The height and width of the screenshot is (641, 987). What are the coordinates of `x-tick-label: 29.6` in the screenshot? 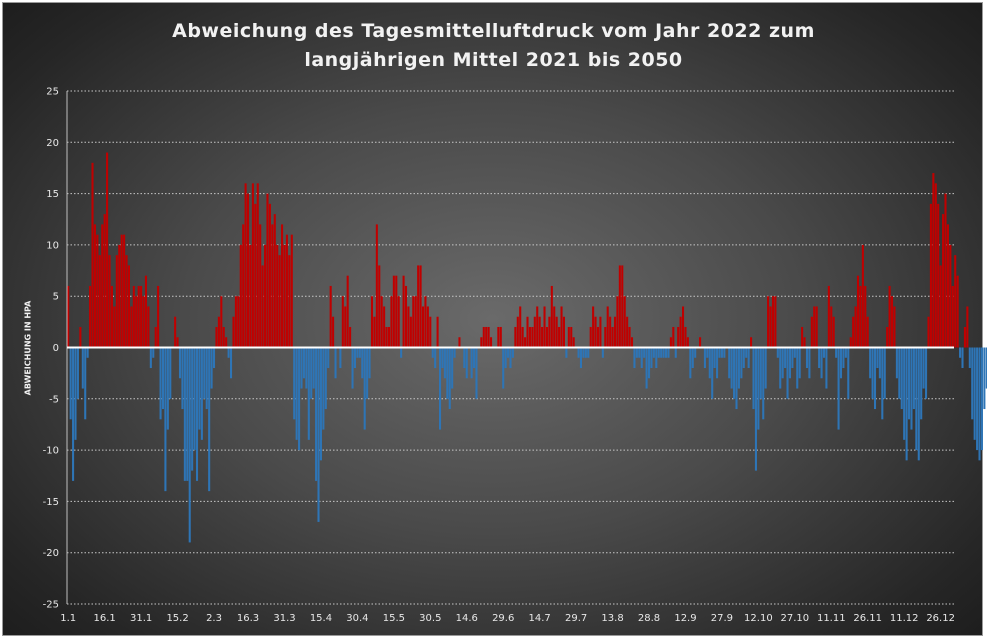 It's located at (503, 618).